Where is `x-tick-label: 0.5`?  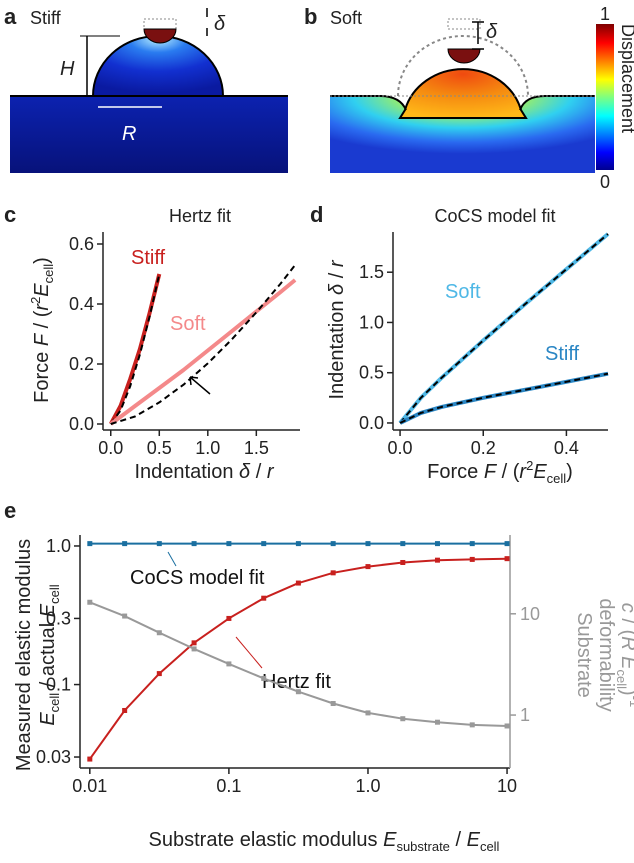
x-tick-label: 0.5 is located at coordinates (159, 448).